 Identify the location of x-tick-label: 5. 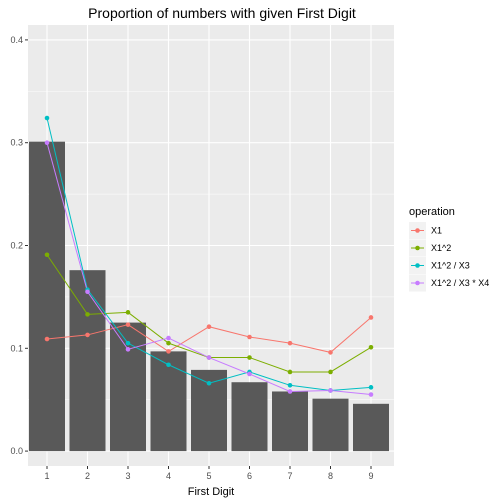
(208, 476).